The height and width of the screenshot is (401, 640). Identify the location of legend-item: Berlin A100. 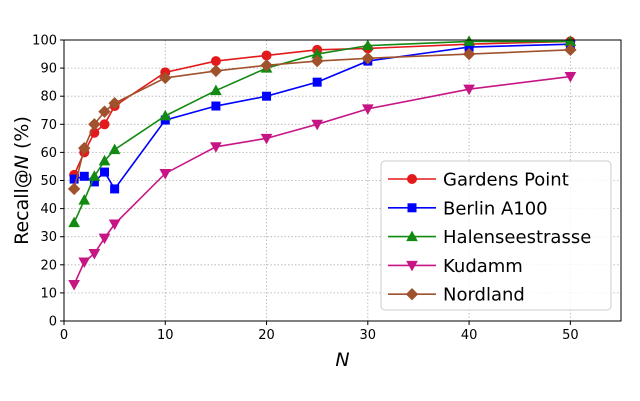
(468, 208).